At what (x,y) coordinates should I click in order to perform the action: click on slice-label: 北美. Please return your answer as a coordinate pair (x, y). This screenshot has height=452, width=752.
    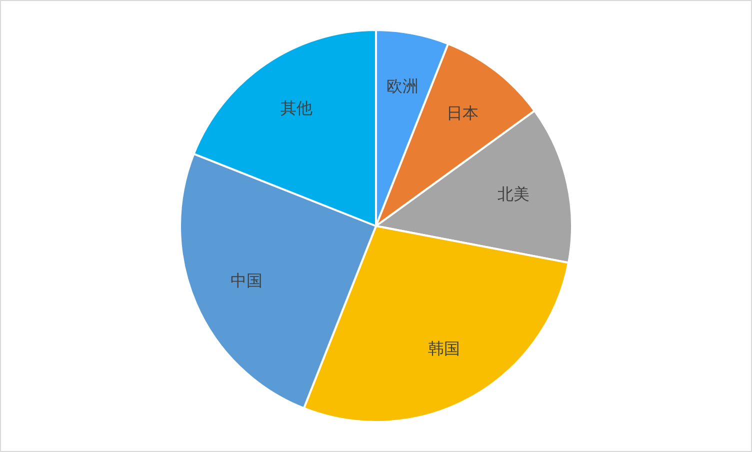
    Looking at the image, I should click on (514, 194).